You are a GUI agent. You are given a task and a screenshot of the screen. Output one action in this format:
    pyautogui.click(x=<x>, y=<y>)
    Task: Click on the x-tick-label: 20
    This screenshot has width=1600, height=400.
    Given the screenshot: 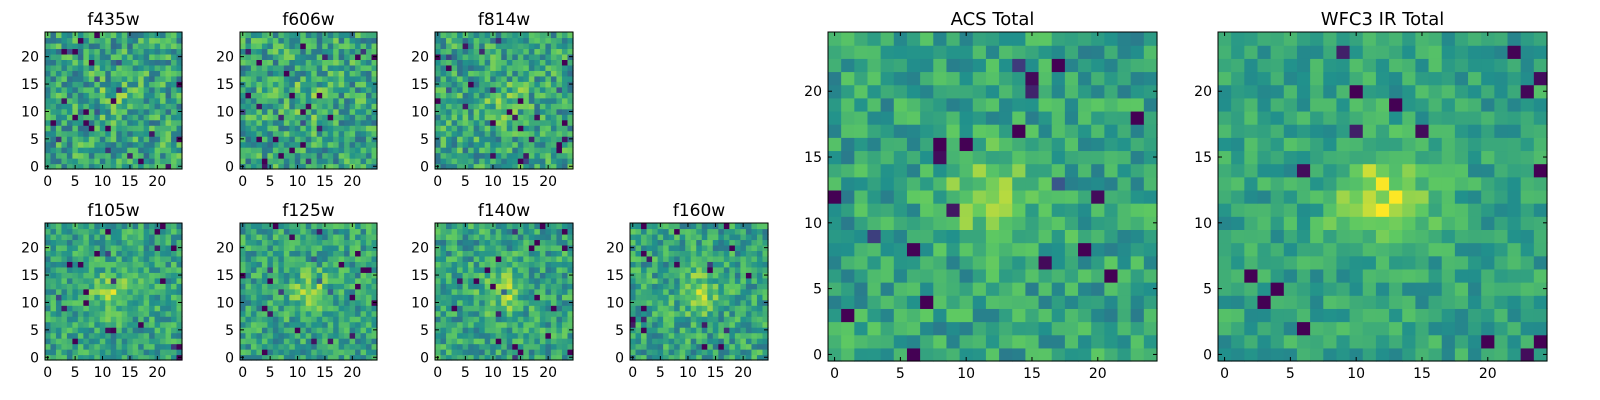 What is the action you would take?
    pyautogui.click(x=743, y=373)
    